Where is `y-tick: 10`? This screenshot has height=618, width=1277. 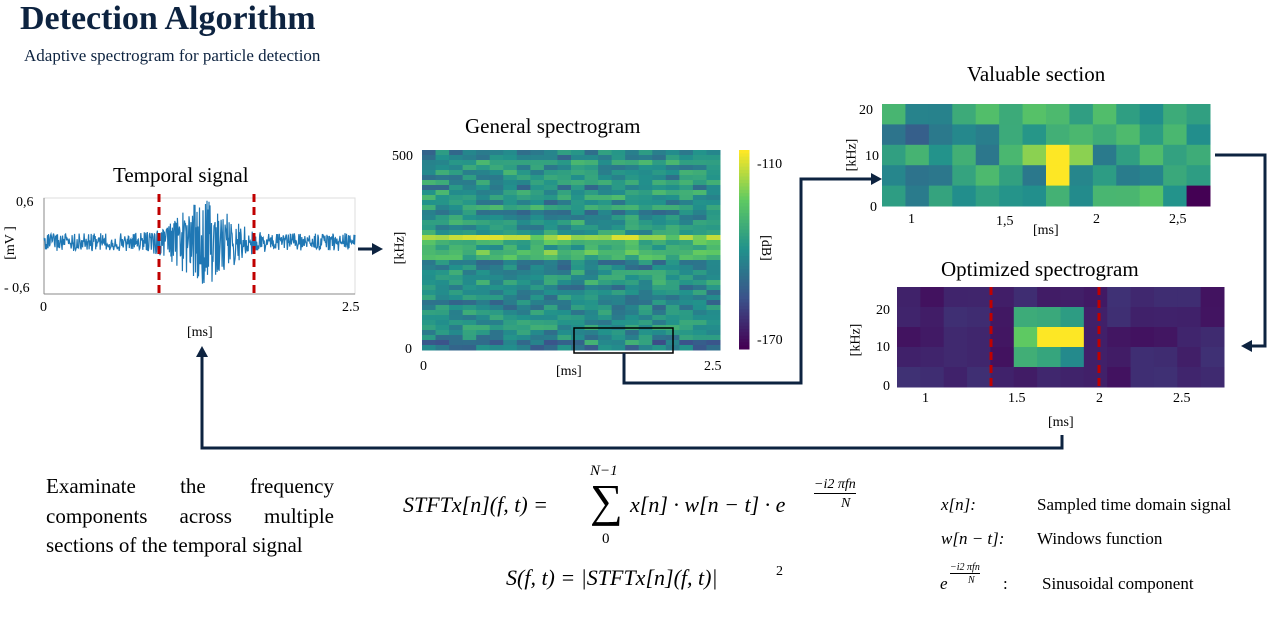 y-tick: 10 is located at coordinates (872, 156).